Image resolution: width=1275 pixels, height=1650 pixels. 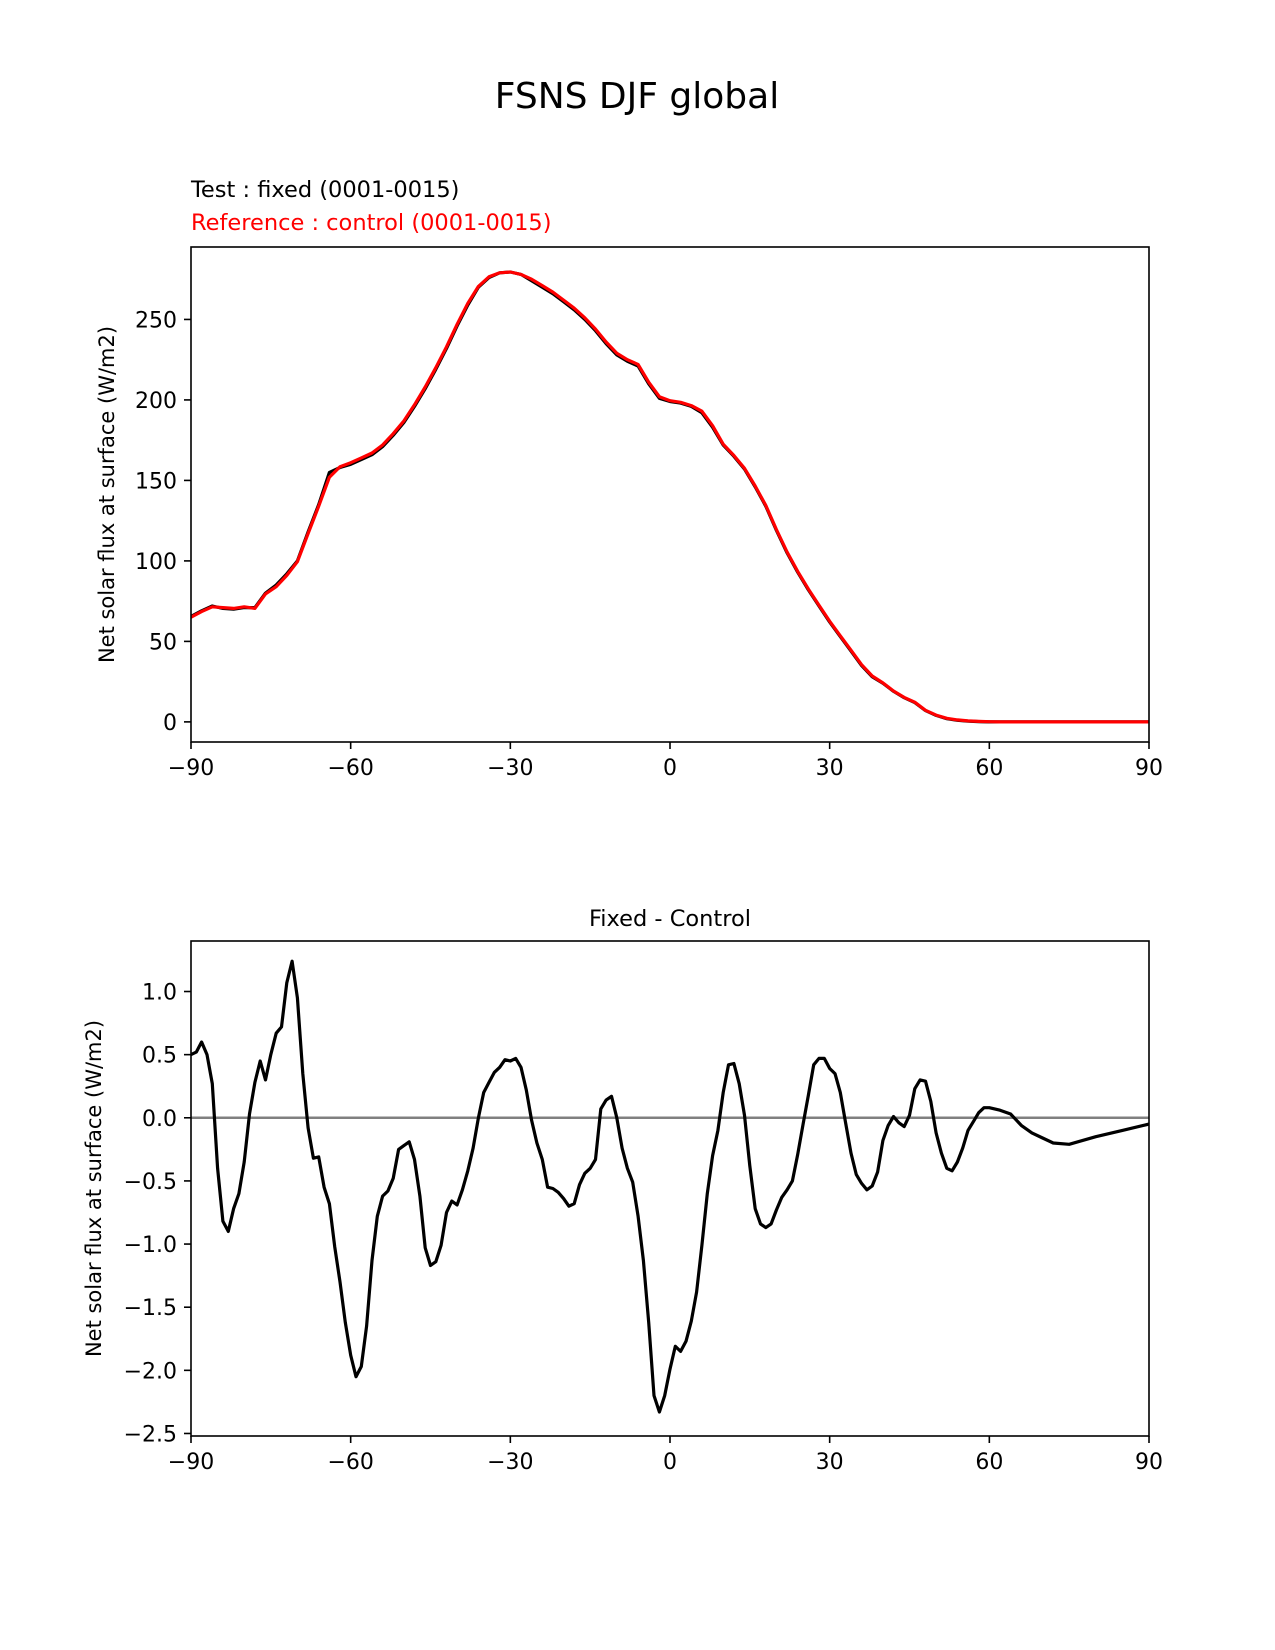 What do you see at coordinates (371, 223) in the screenshot?
I see `reference-label: Reference : control (0001-0015)` at bounding box center [371, 223].